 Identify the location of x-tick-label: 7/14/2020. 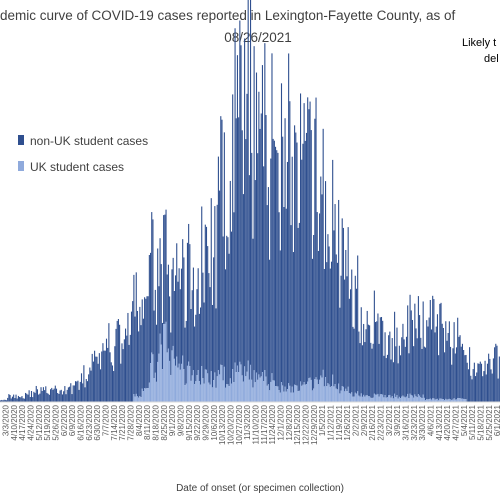
(114, 422).